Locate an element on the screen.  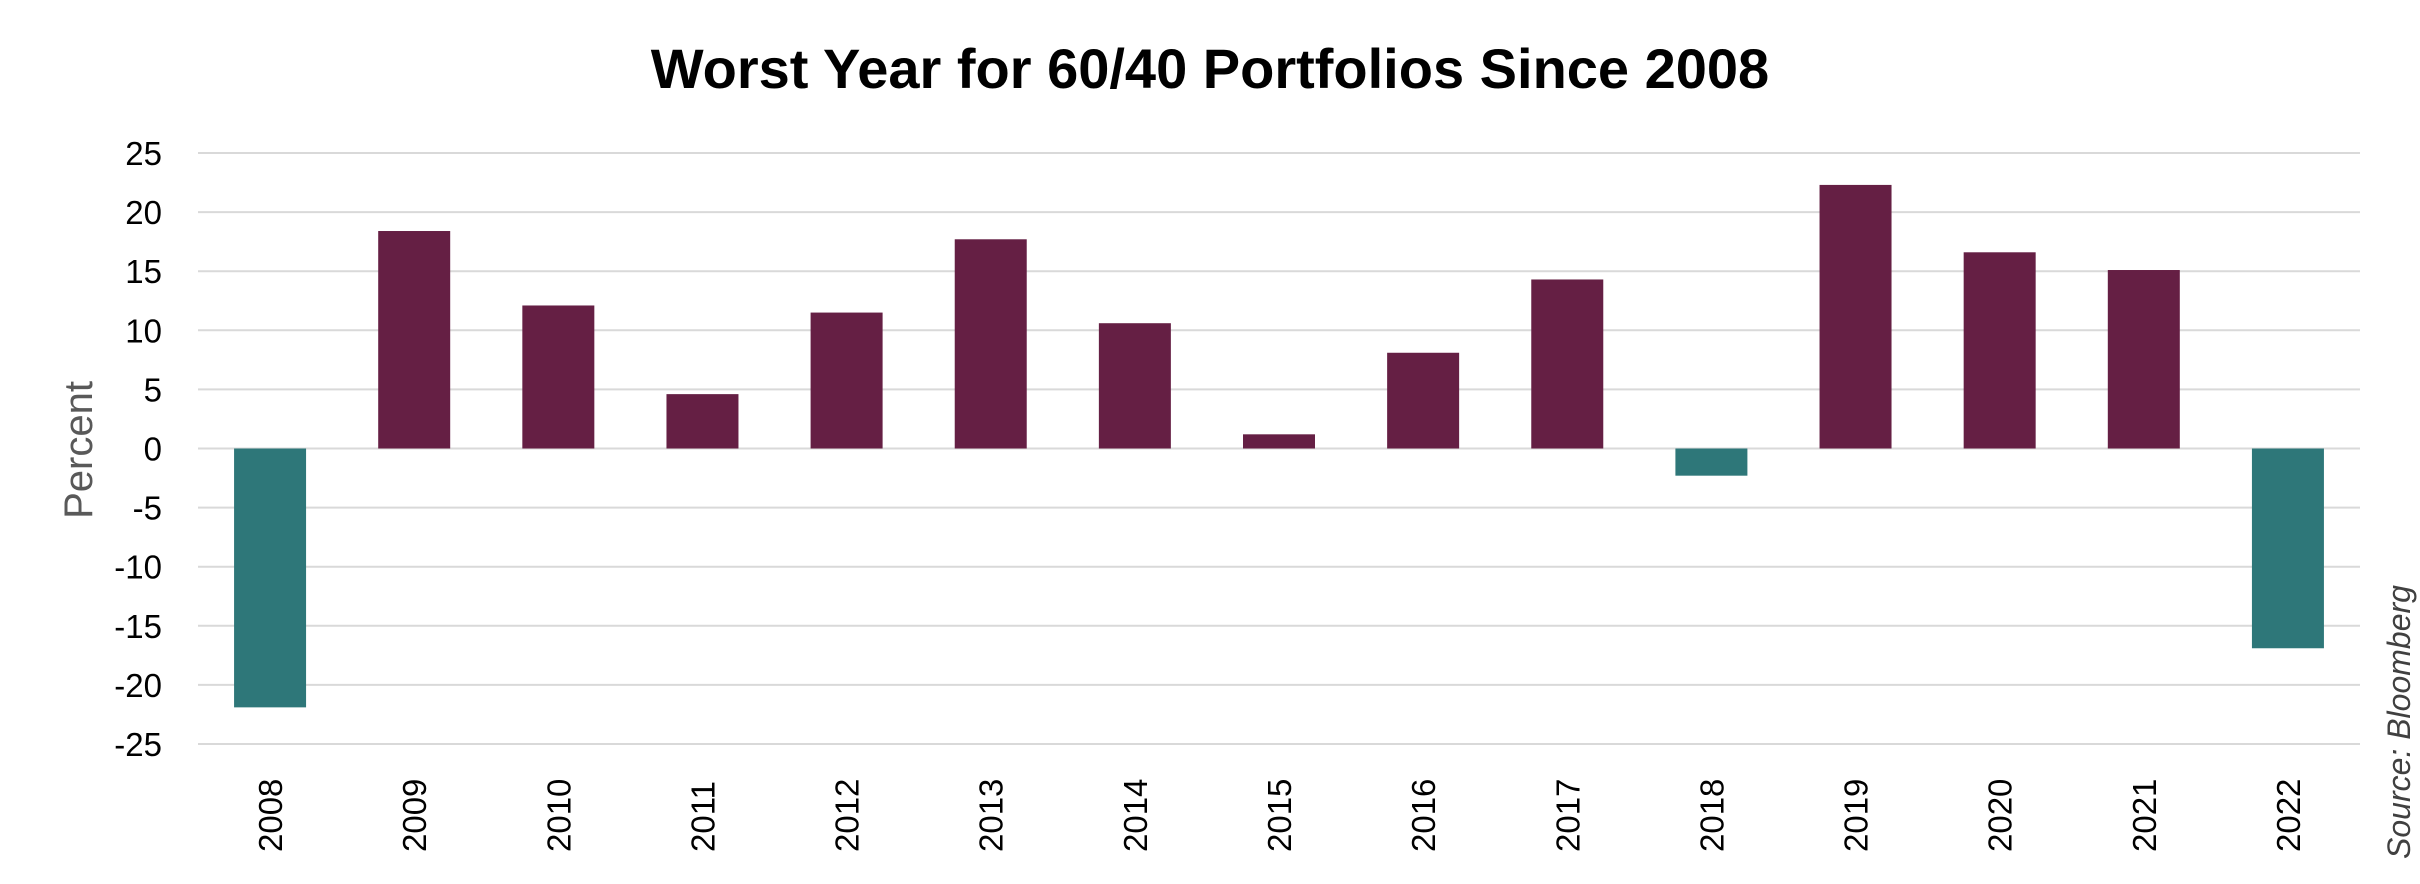
bar-2016 is located at coordinates (1423, 400).